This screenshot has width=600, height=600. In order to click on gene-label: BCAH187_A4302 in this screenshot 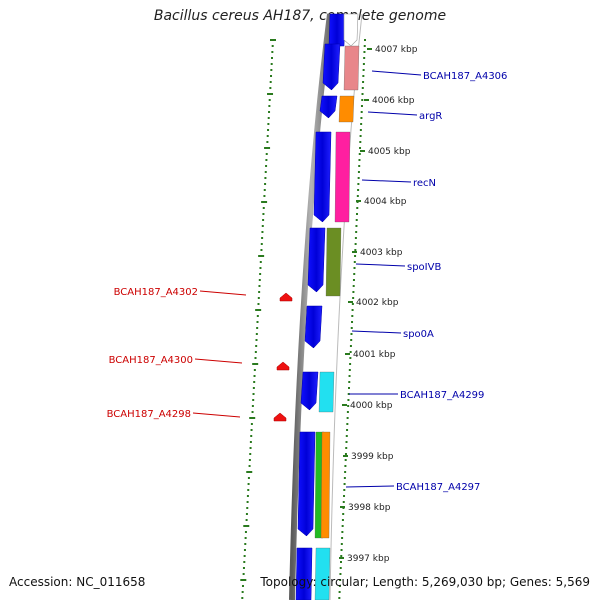, I will do `click(156, 292)`.